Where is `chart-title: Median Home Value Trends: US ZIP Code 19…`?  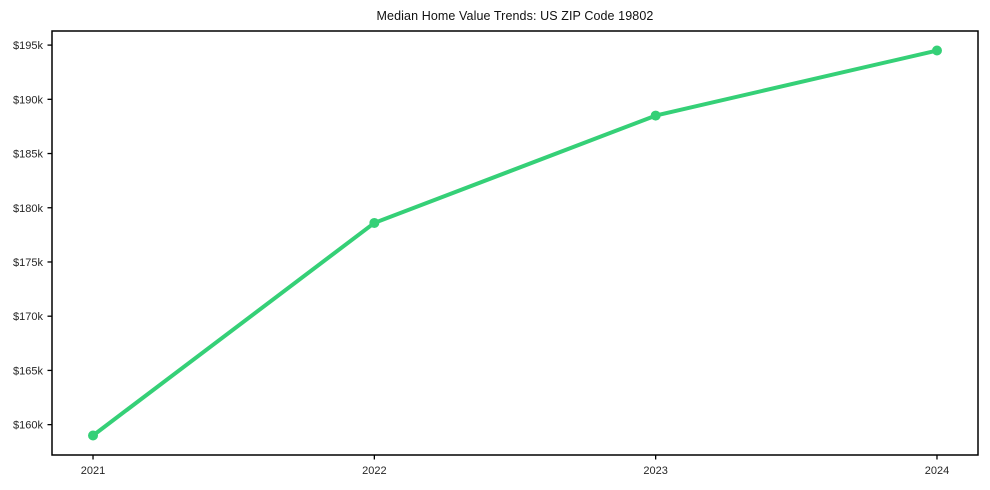 chart-title: Median Home Value Trends: US ZIP Code 19… is located at coordinates (515, 16).